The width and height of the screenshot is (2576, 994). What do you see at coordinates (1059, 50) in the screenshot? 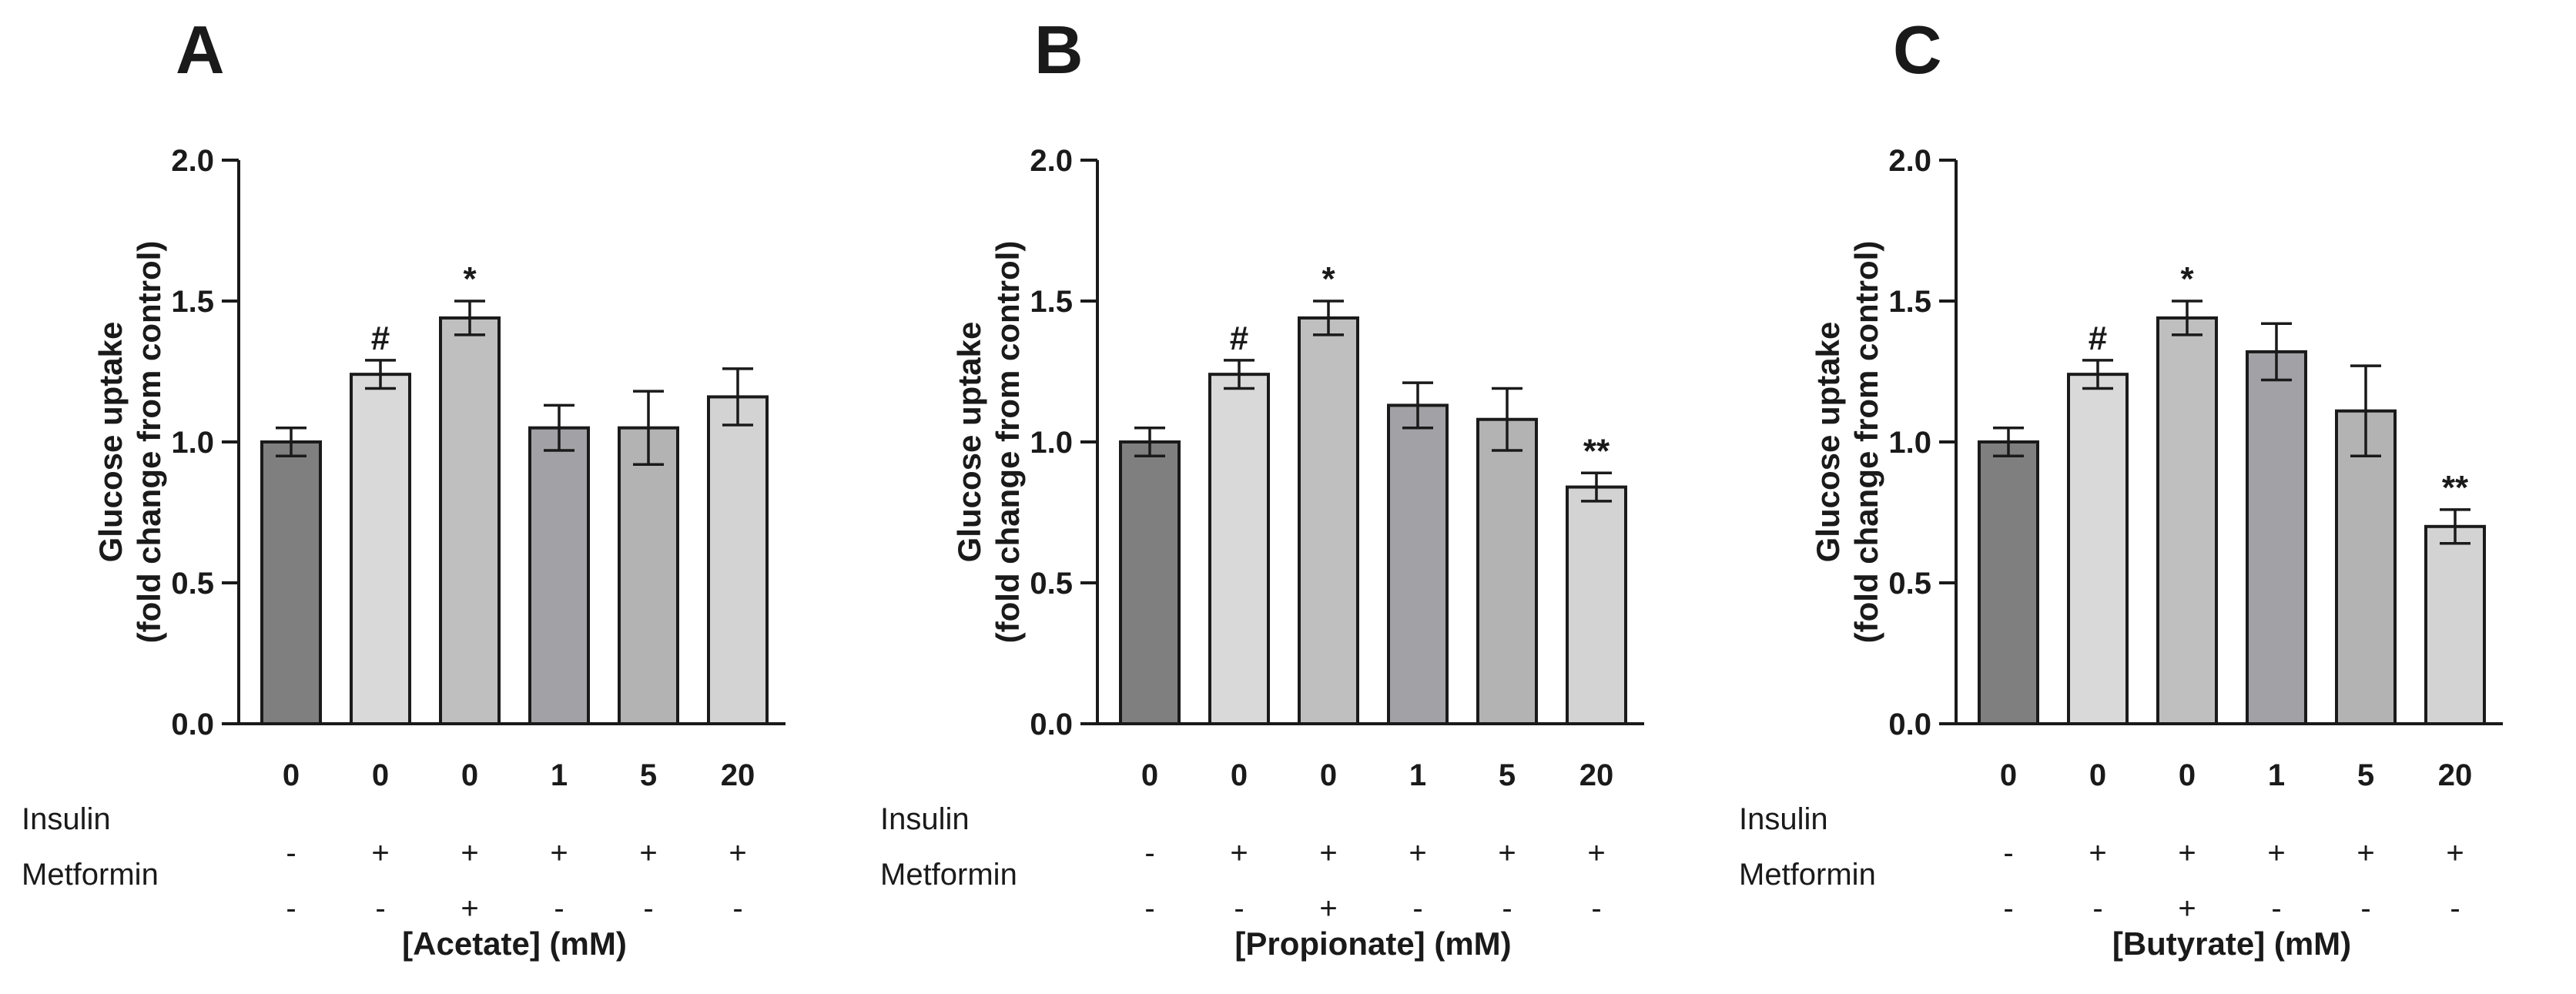
I see `panel-label: B` at bounding box center [1059, 50].